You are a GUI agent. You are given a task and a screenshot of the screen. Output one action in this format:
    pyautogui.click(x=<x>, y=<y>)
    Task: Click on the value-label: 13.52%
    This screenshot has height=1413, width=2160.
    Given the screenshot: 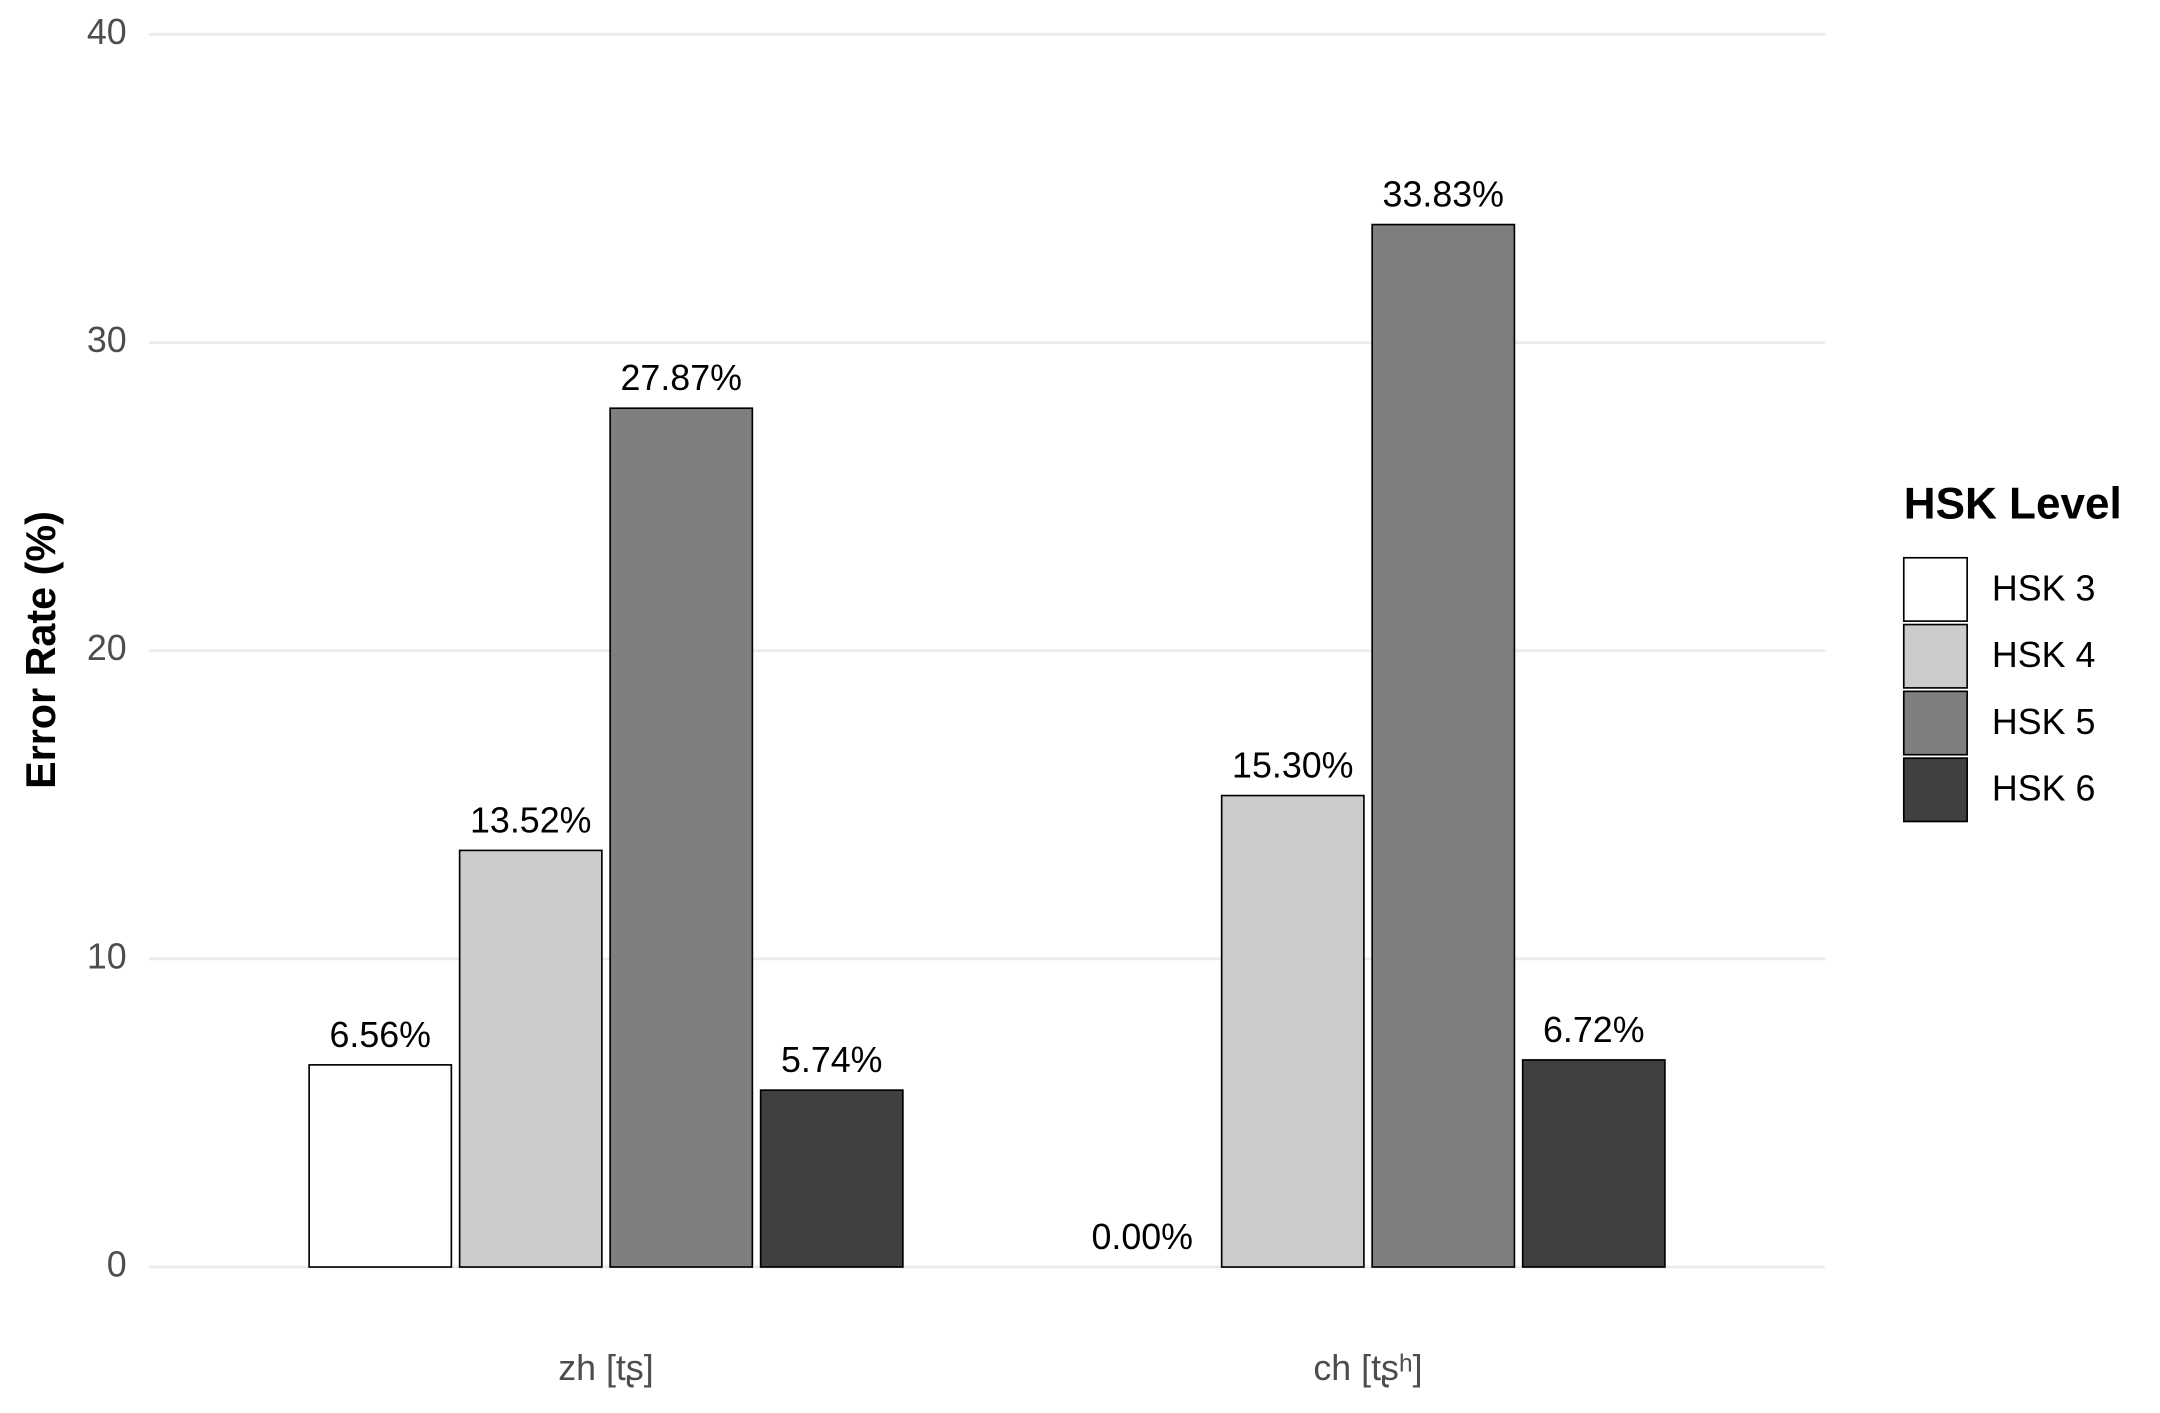 What is the action you would take?
    pyautogui.click(x=530, y=820)
    